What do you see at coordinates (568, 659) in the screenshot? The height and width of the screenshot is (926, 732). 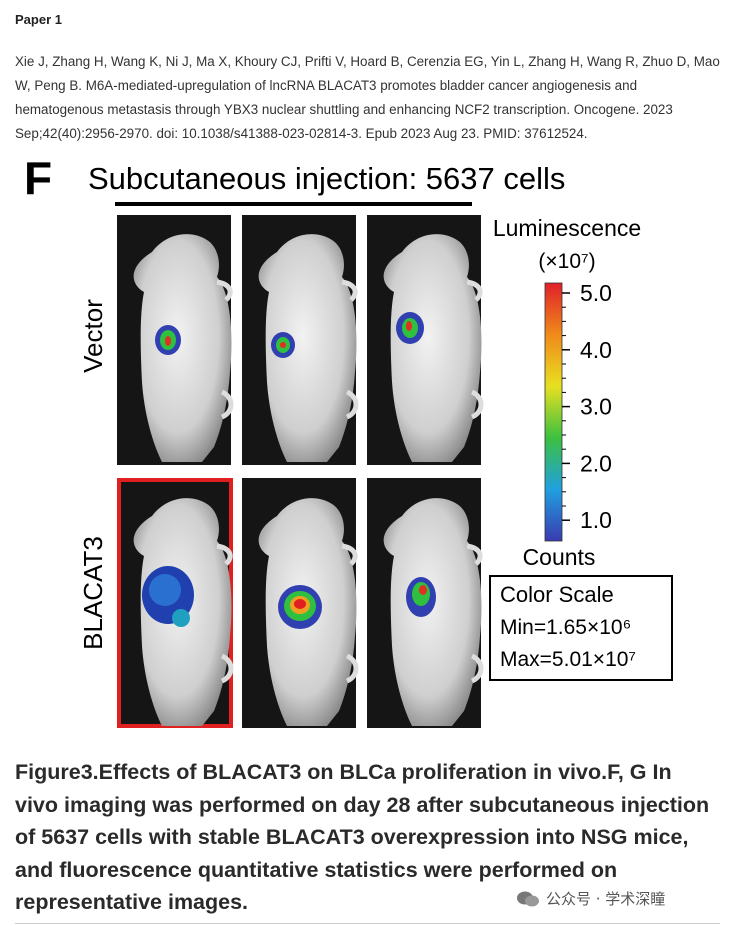 I see `color-scale-max: Max=5.01×10⁷` at bounding box center [568, 659].